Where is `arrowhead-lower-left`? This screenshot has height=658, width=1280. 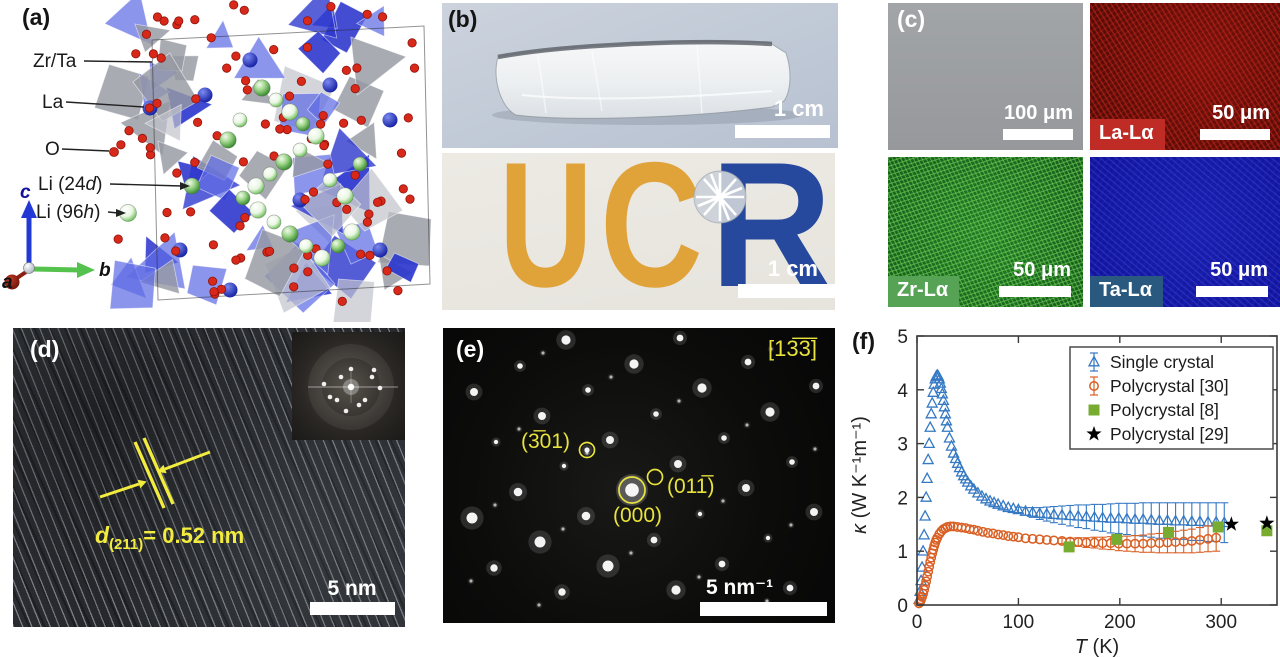
arrowhead-lower-left is located at coordinates (142, 484).